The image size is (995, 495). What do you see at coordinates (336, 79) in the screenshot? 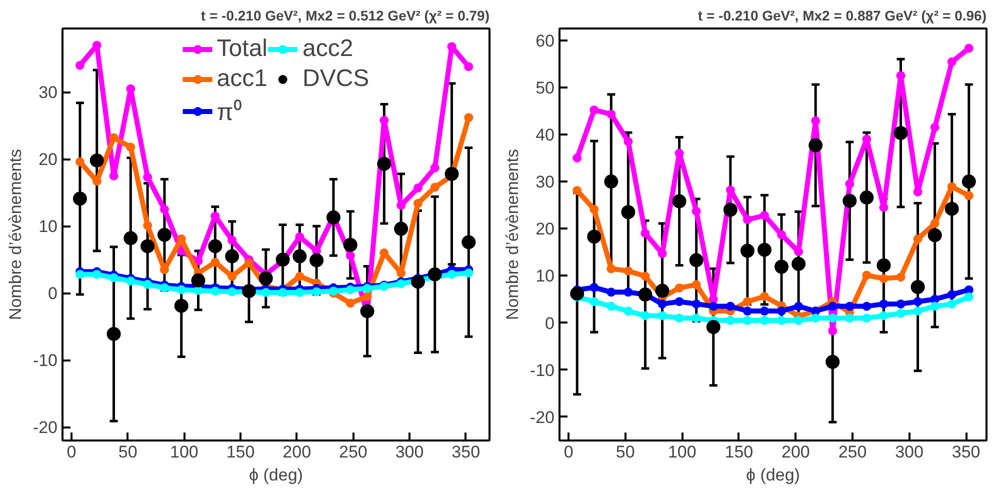
I see `legend-label: DVCS` at bounding box center [336, 79].